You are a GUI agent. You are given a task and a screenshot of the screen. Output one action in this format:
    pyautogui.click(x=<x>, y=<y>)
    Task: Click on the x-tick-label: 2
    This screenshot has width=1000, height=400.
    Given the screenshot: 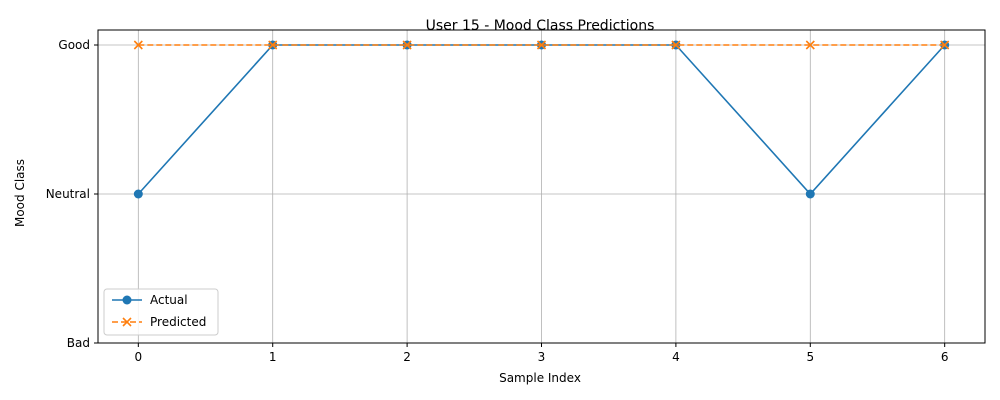 What is the action you would take?
    pyautogui.click(x=407, y=357)
    